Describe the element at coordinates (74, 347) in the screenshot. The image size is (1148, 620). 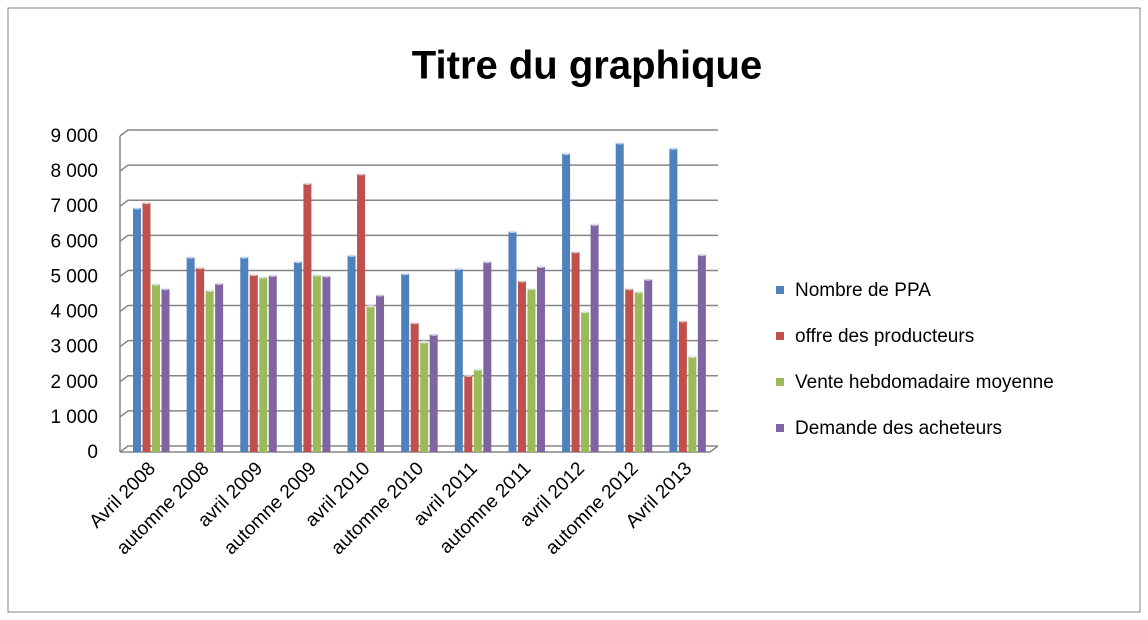
I see `y-tick-label: 3 000` at that location.